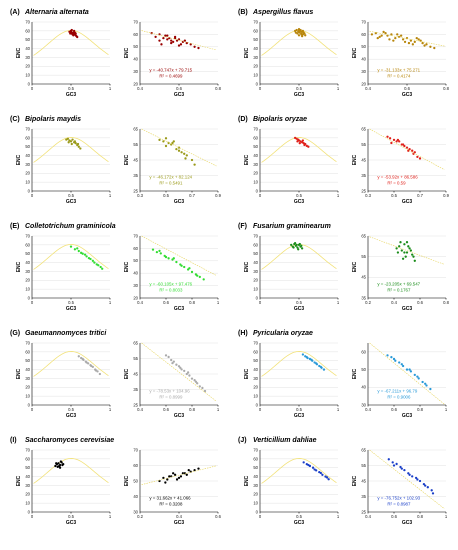 This screenshot has height=550, width=458. I want to click on y-tick-label: 55, so click(135, 144).